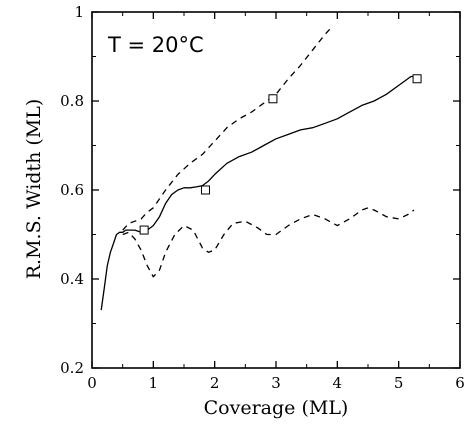  Describe the element at coordinates (276, 383) in the screenshot. I see `x-tick-label: 3` at that location.